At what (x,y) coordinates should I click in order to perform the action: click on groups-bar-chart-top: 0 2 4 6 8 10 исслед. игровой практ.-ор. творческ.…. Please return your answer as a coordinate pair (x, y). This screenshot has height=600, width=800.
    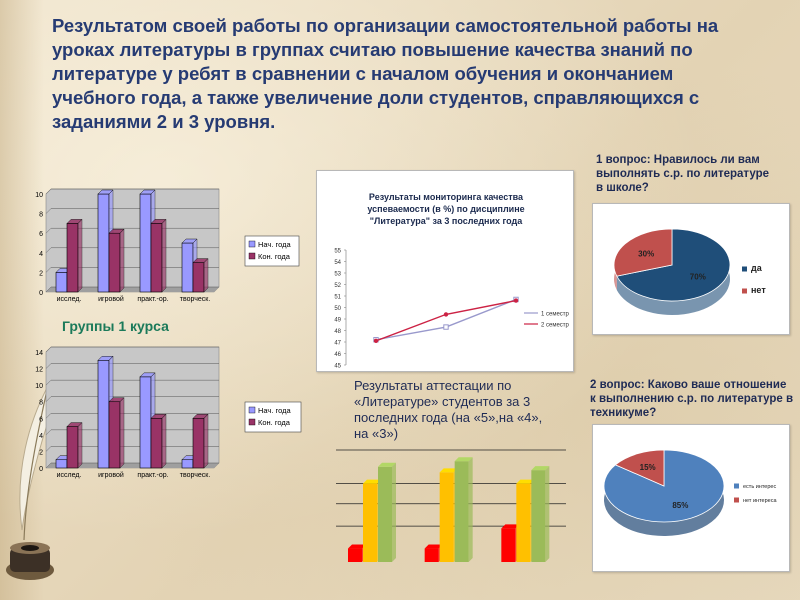
    Looking at the image, I should click on (167, 245).